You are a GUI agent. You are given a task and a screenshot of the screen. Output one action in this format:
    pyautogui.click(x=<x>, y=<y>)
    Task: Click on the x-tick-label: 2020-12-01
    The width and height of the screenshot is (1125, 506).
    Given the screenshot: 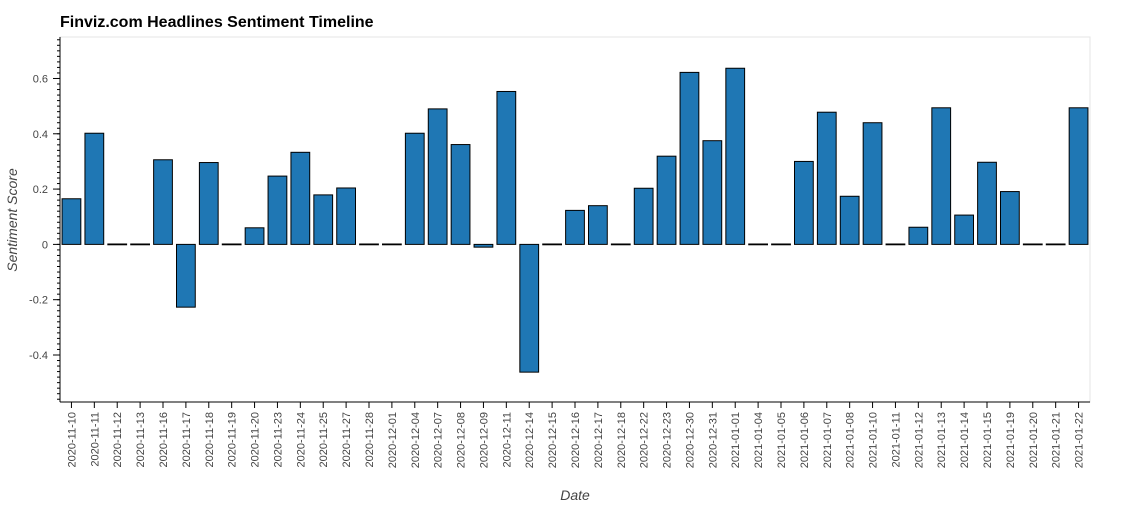 What is the action you would take?
    pyautogui.click(x=393, y=440)
    